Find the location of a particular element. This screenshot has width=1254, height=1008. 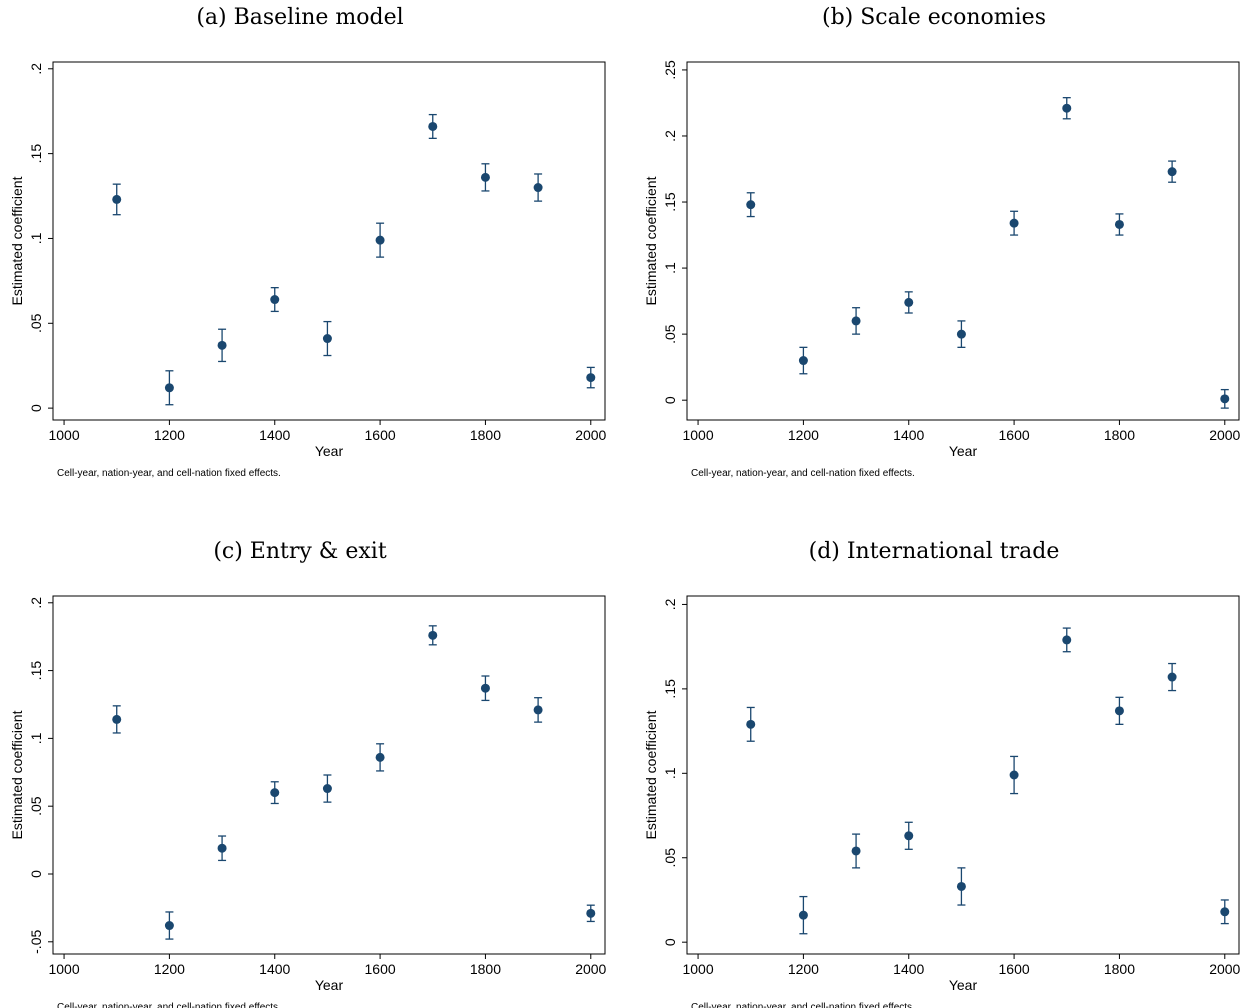

panel-title: (d) International trade is located at coordinates (934, 551).